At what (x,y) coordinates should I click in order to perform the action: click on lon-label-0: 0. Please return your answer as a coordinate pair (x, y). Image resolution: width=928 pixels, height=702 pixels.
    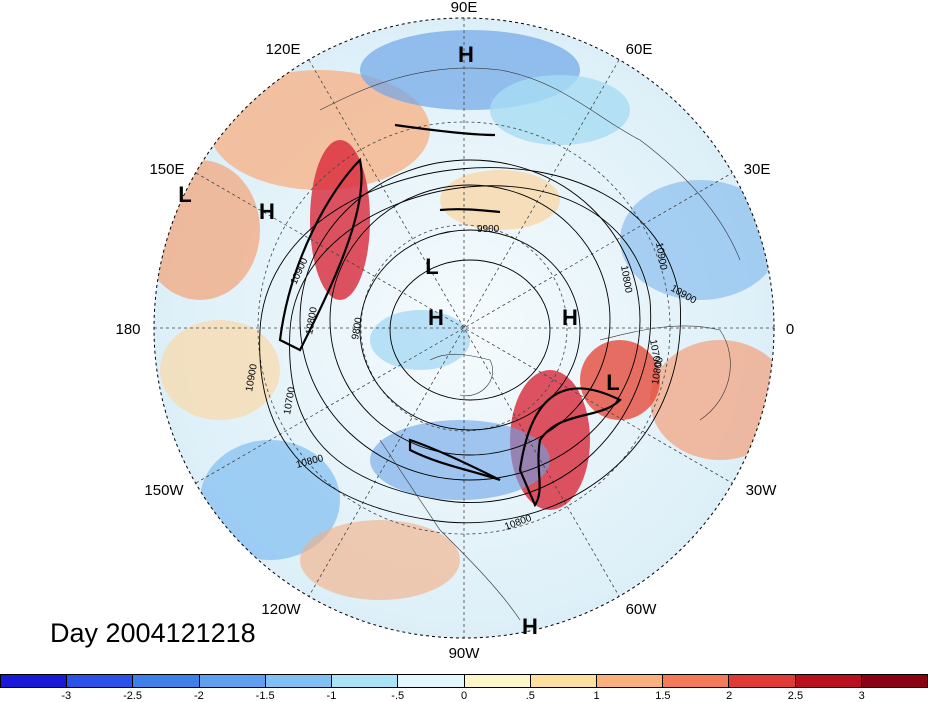
    Looking at the image, I should click on (790, 329).